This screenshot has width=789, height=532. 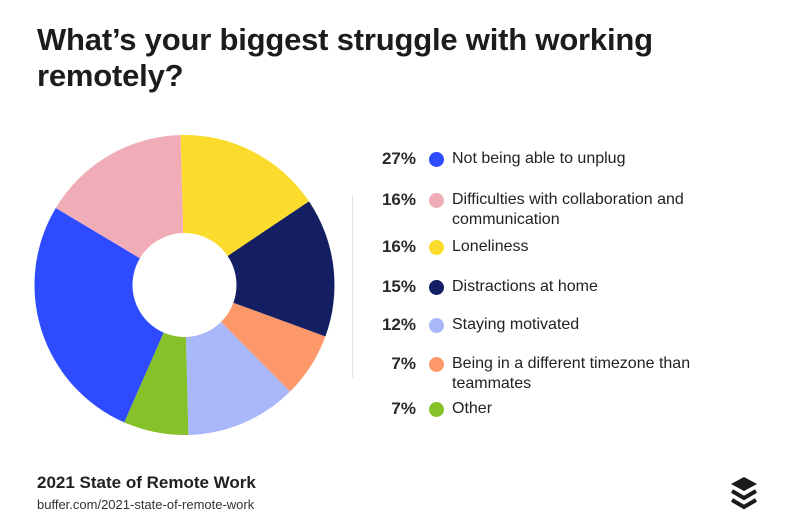 What do you see at coordinates (472, 408) in the screenshot?
I see `legend-label: Other` at bounding box center [472, 408].